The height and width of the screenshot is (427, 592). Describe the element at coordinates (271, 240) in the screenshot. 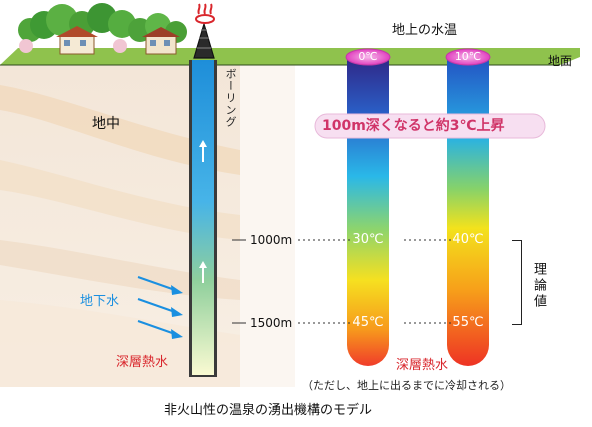

I see `depth-1000-label: 1000m` at that location.